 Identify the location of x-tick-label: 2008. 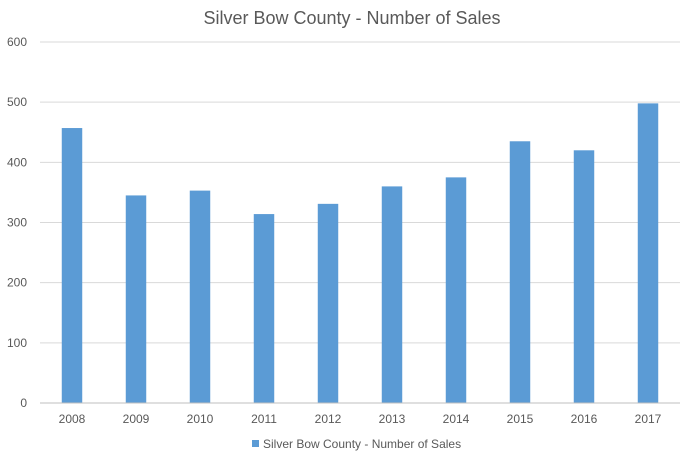
(72, 419).